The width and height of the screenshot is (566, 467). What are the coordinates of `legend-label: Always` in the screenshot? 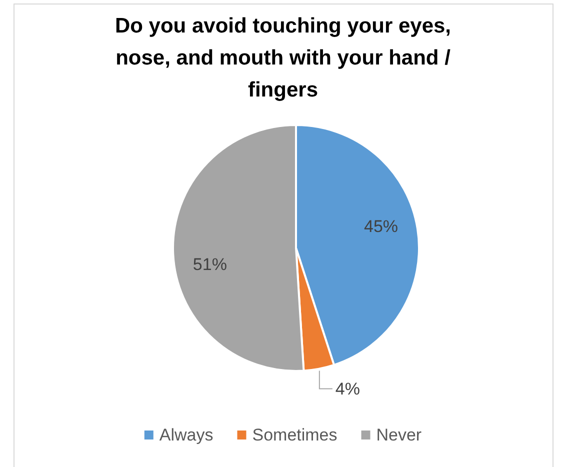 It's located at (186, 435).